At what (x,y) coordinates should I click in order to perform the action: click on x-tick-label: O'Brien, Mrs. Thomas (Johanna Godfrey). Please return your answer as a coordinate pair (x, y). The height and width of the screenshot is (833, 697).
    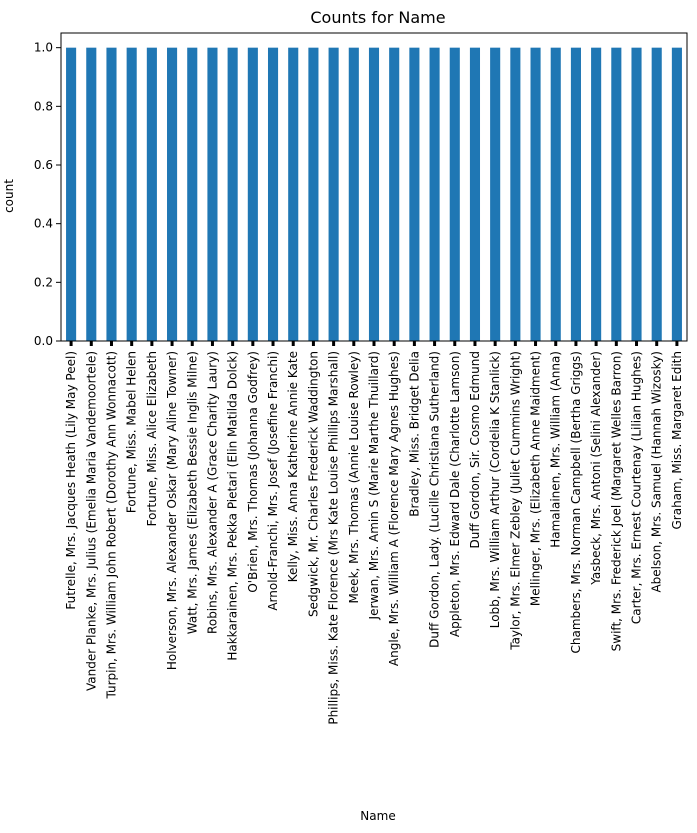
    Looking at the image, I should click on (253, 472).